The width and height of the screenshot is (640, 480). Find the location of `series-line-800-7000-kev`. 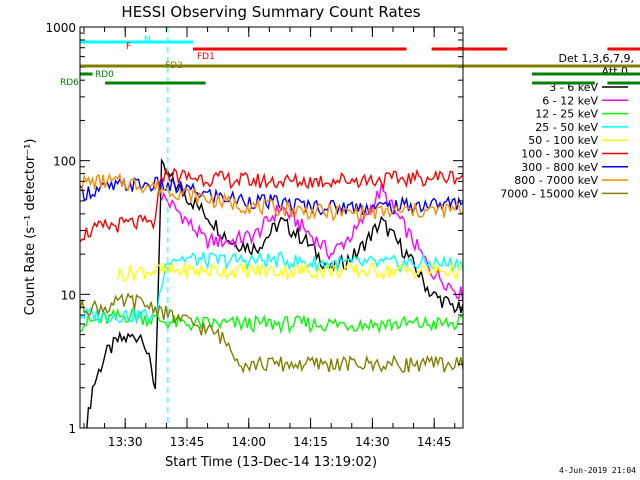

series-line-800-7000-kev is located at coordinates (271, 197).